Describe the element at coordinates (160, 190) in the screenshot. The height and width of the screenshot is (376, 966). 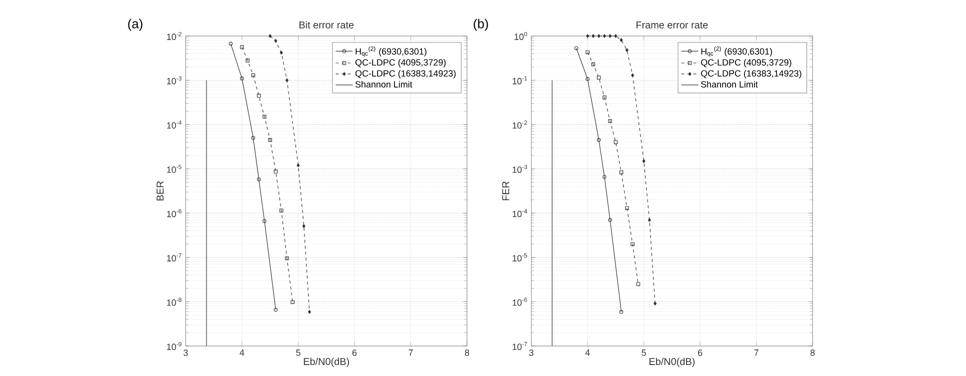
I see `y-axis-title: BER` at that location.